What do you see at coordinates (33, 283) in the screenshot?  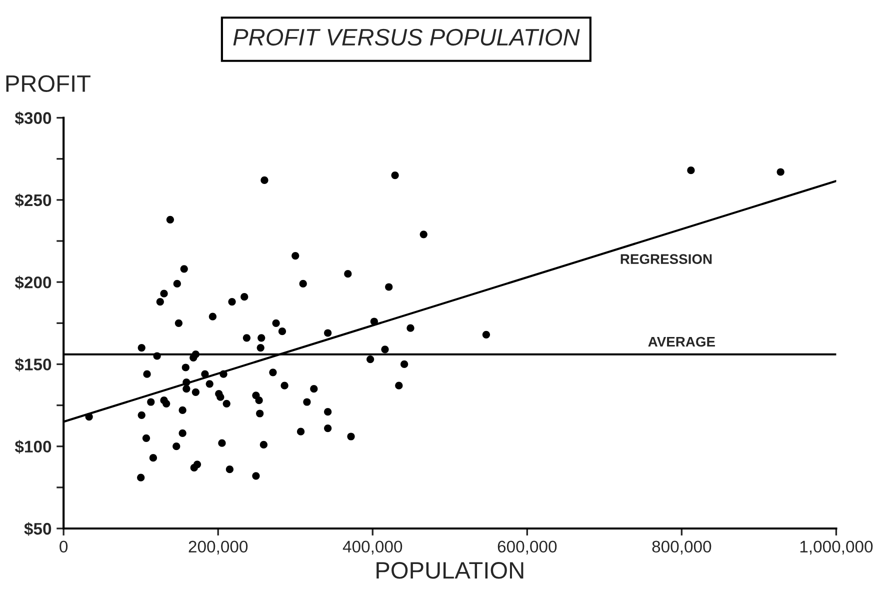 I see `y-tick-label: $200` at bounding box center [33, 283].